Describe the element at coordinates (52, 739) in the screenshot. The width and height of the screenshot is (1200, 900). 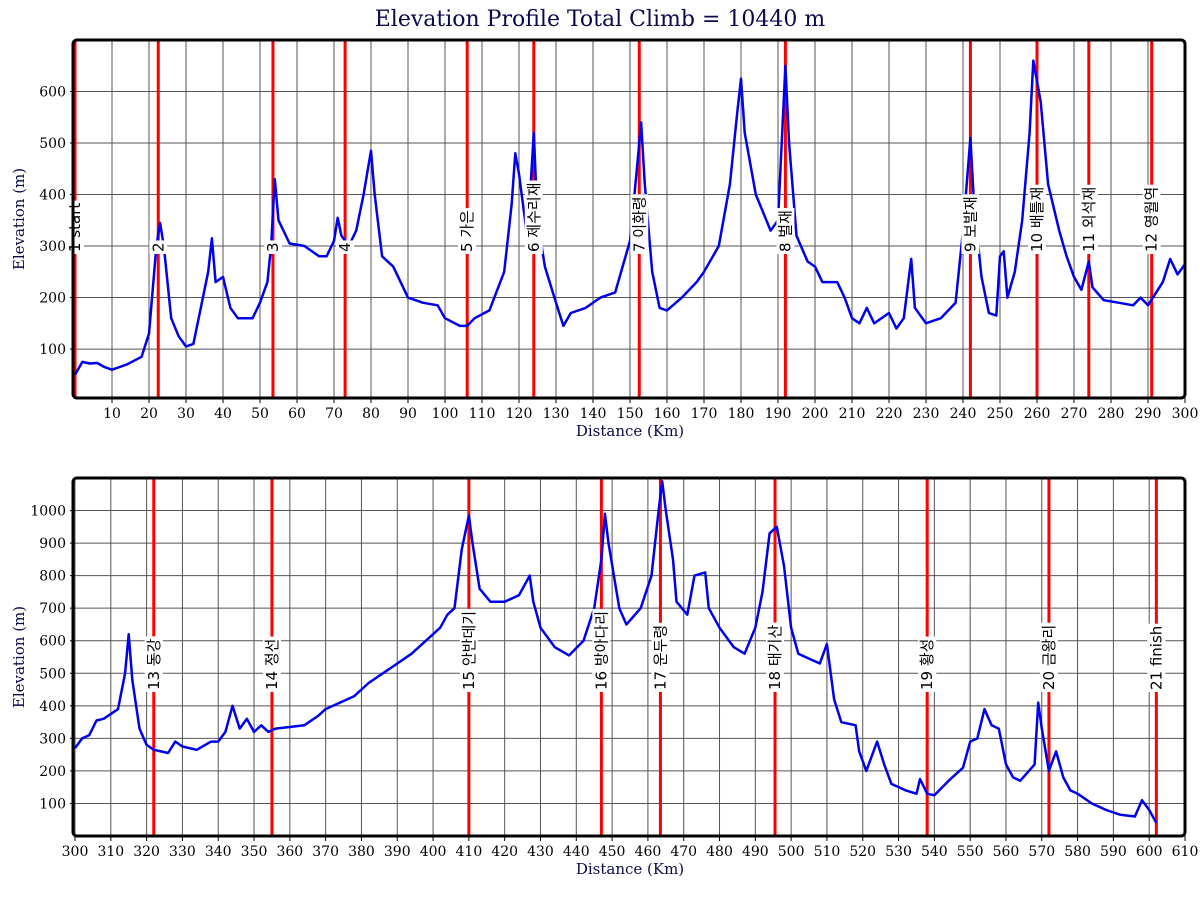
I see `y-tick-label: 300` at that location.